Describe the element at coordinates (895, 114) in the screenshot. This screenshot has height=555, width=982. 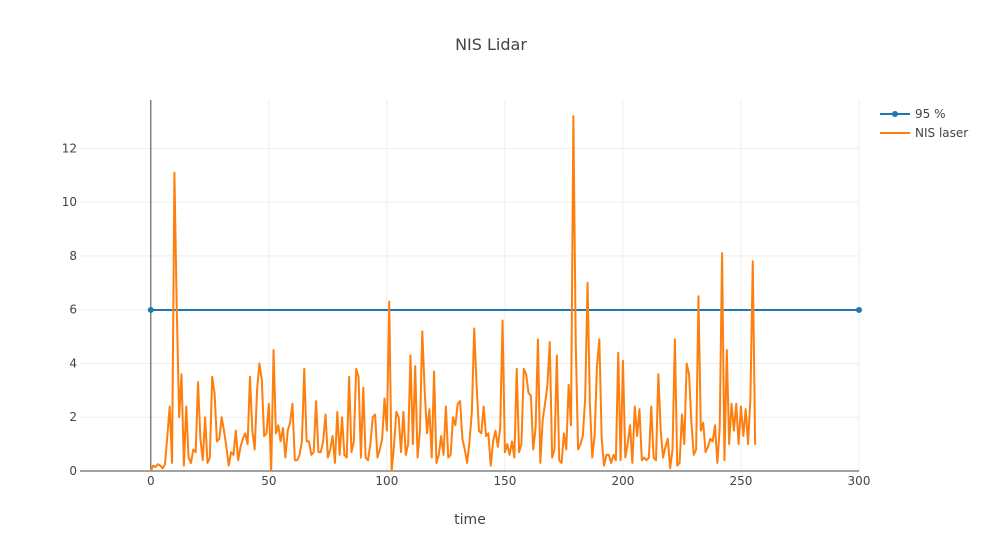
I see `legend-marker` at that location.